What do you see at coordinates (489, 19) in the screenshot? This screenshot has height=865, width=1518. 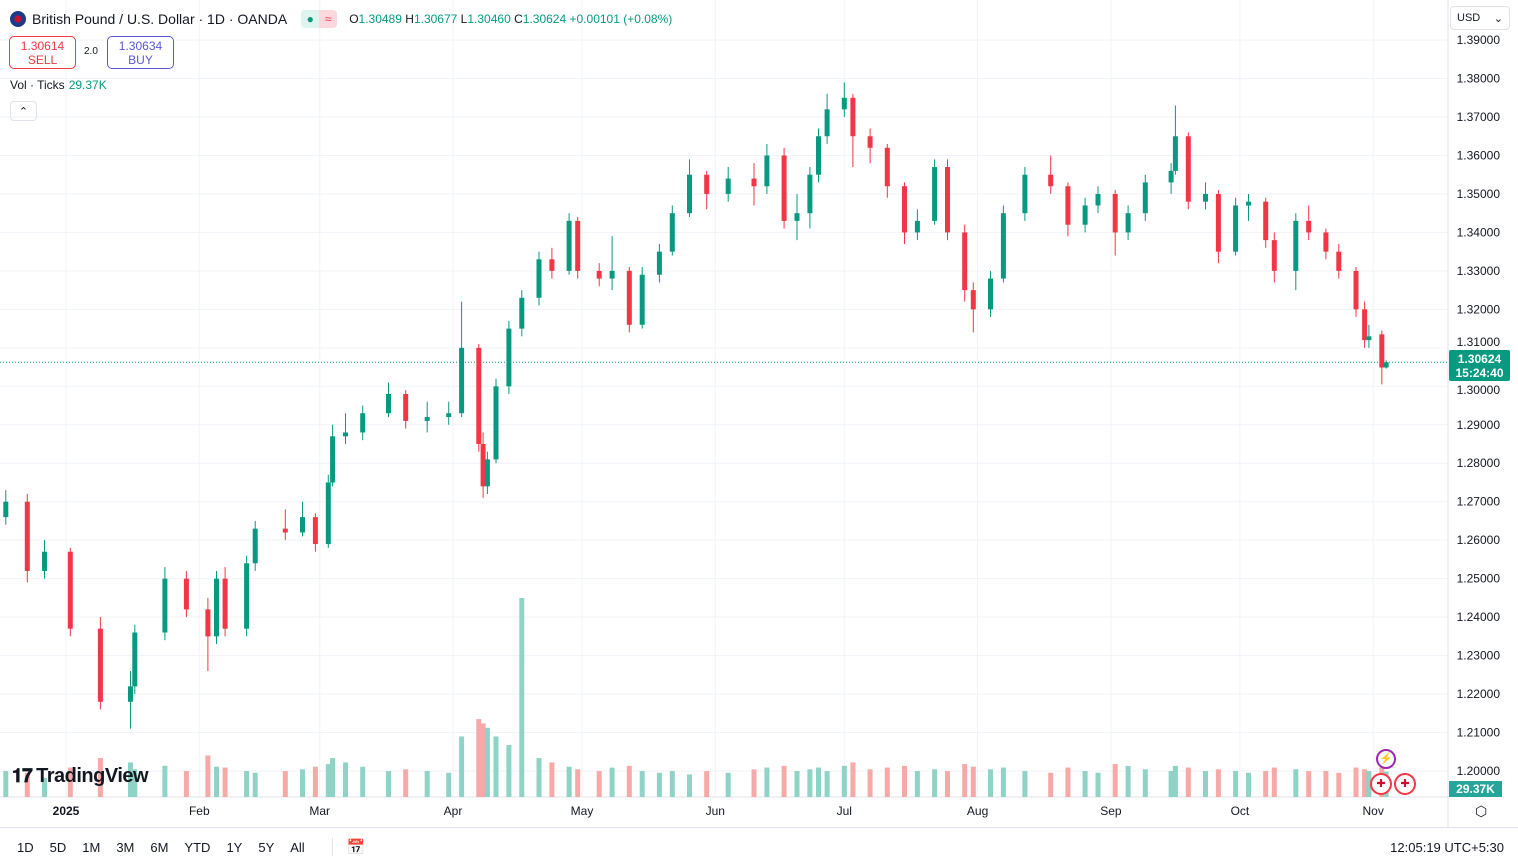 I see `low-value: 1.30460` at bounding box center [489, 19].